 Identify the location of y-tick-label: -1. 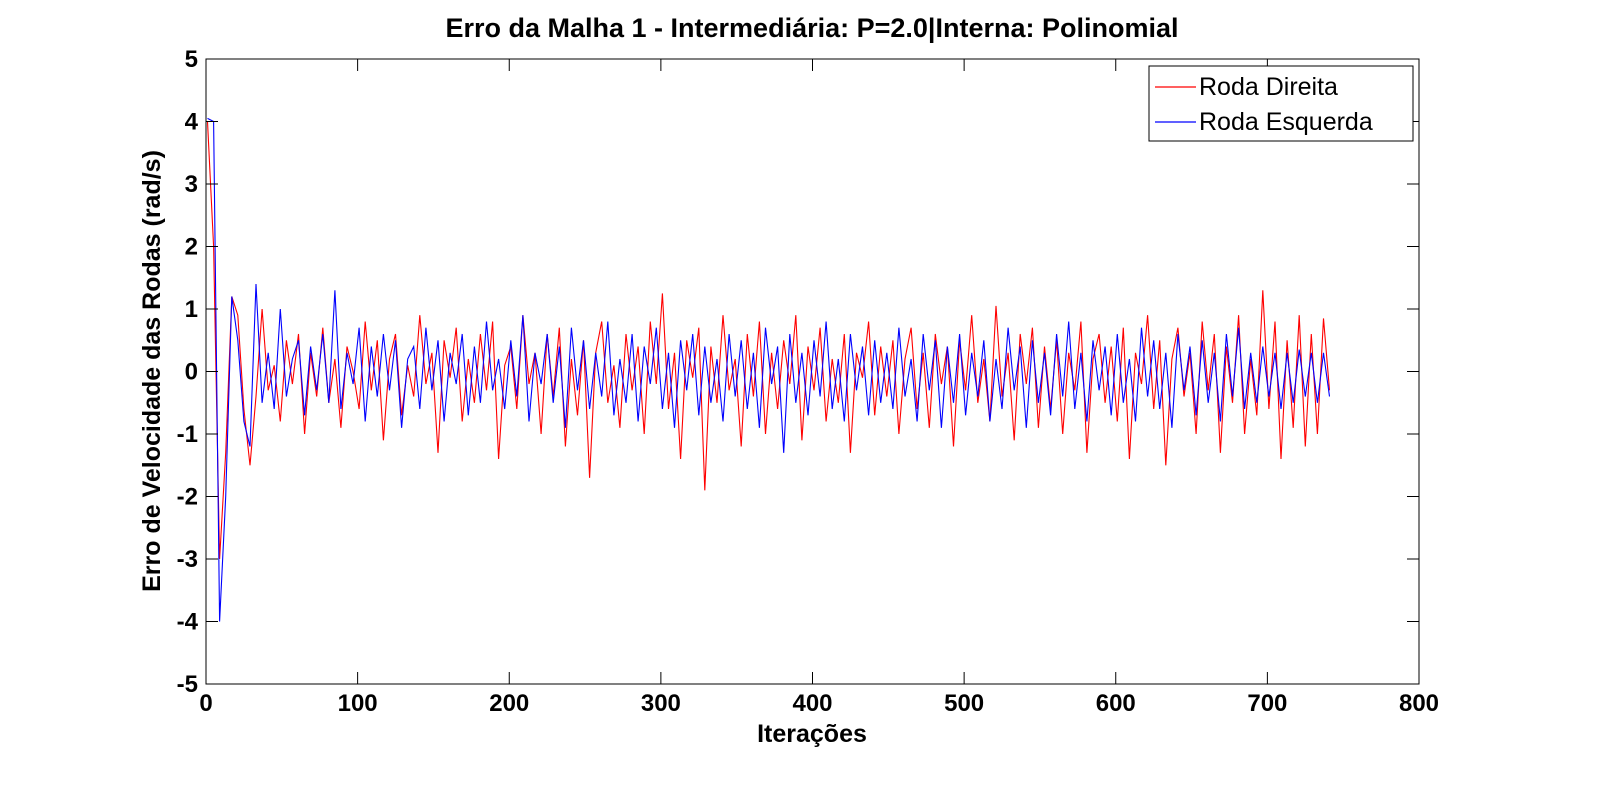
(187, 434).